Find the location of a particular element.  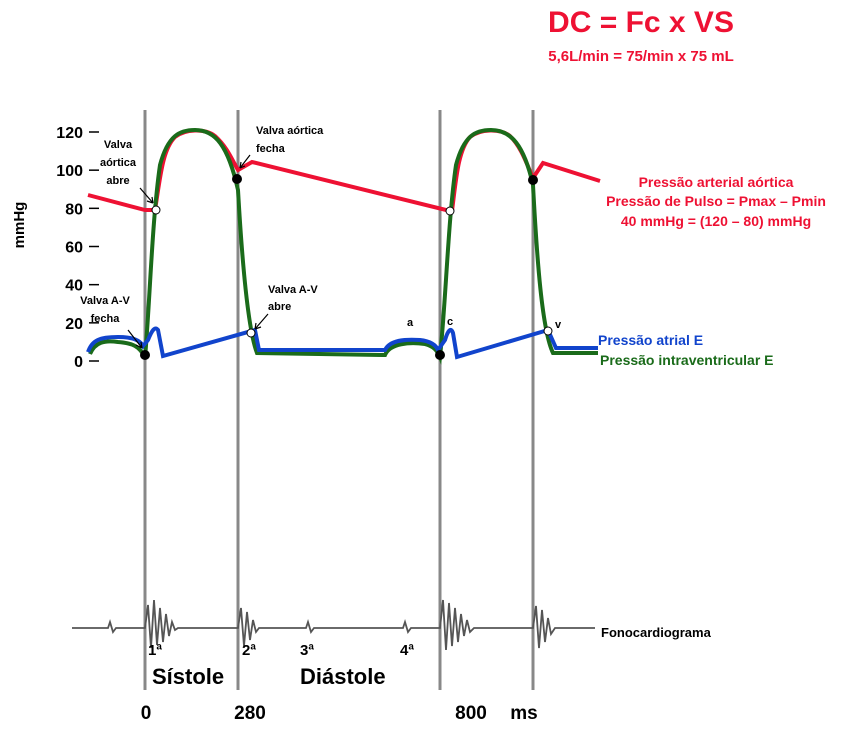

y-tick-label: 60 is located at coordinates (74, 248).